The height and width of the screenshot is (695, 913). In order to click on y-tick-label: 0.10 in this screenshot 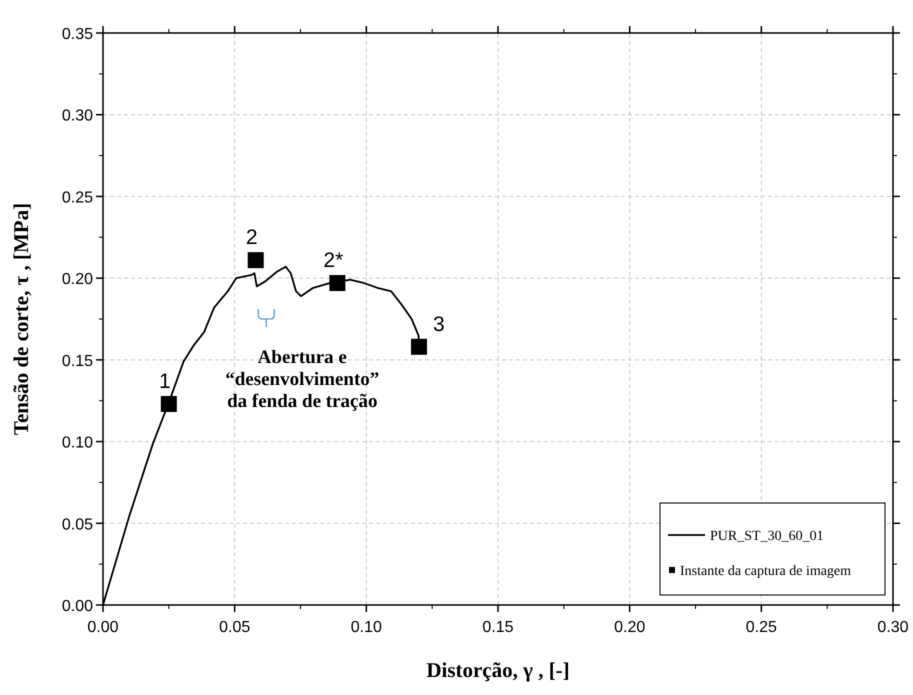, I will do `click(78, 443)`.